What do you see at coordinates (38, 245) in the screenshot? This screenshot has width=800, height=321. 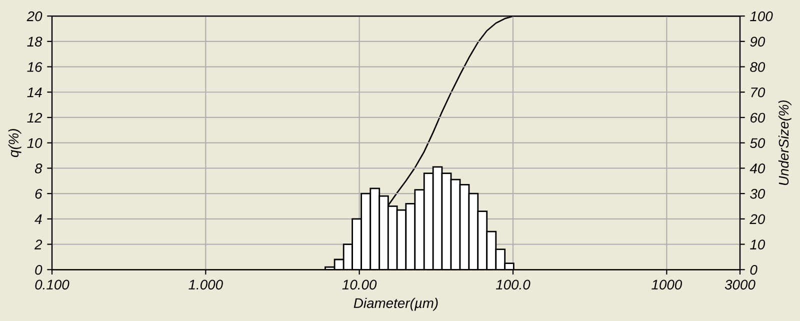 I see `y-tick-label: 2` at bounding box center [38, 245].